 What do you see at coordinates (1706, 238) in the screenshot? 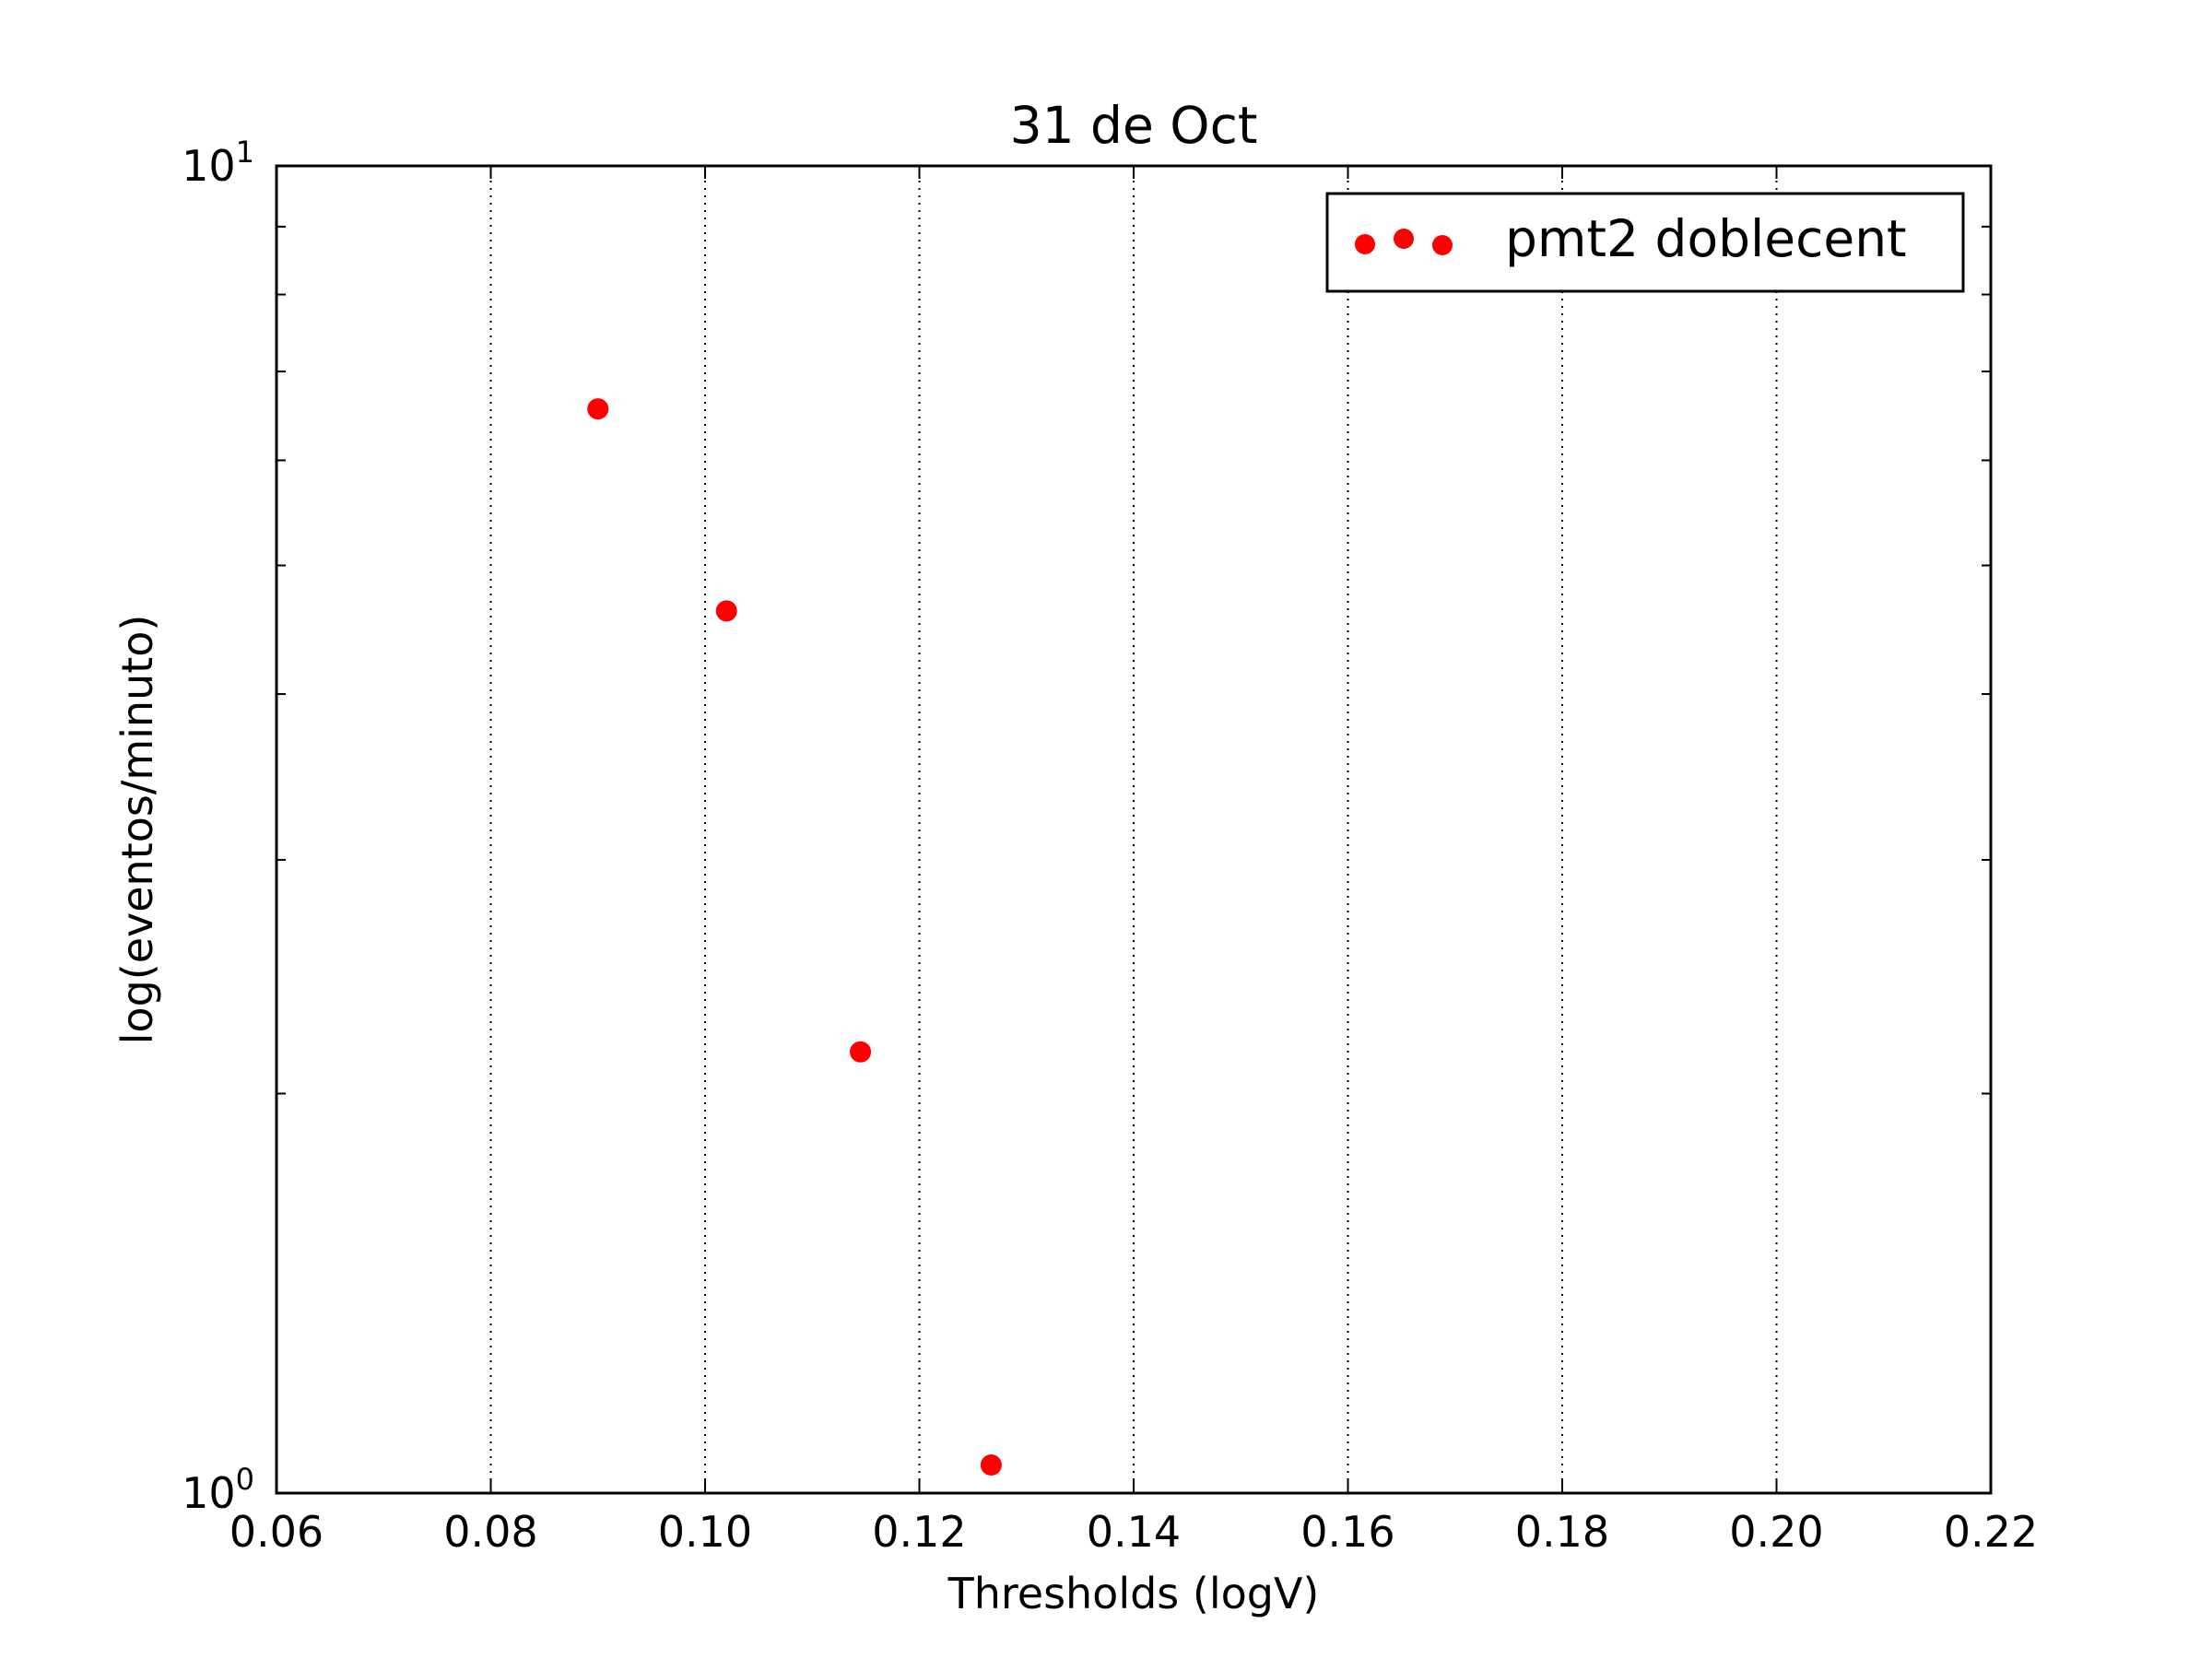
I see `legend-label: pmt2 doblecent` at bounding box center [1706, 238].